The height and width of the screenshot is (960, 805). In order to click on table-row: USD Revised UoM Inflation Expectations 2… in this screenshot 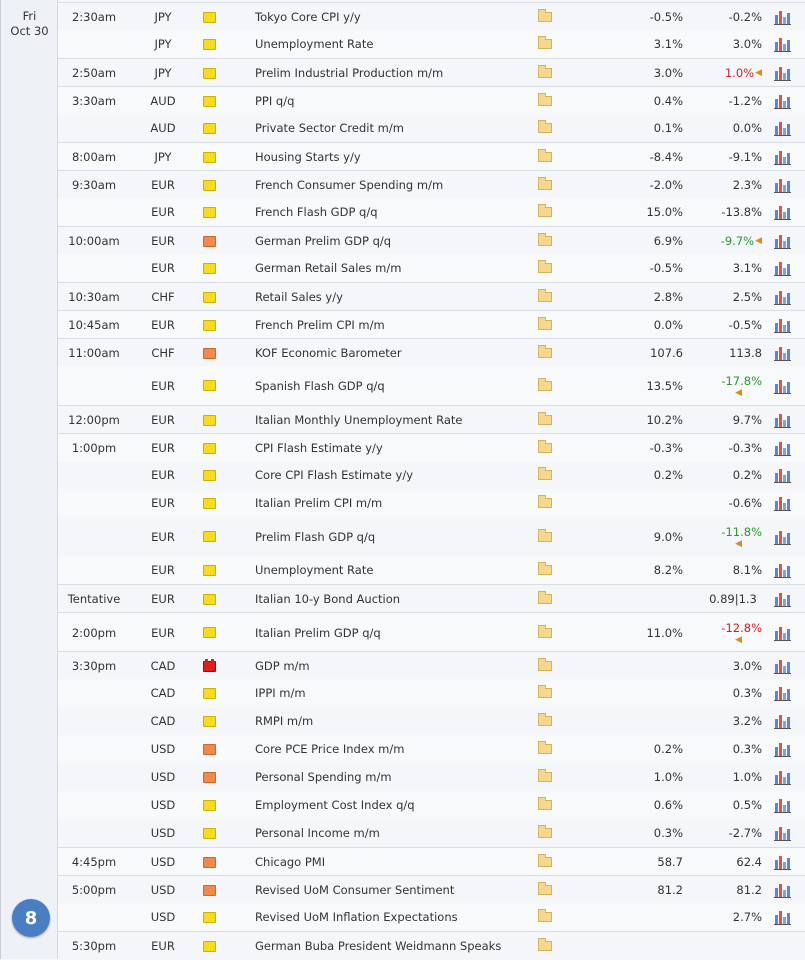, I will do `click(431, 917)`.